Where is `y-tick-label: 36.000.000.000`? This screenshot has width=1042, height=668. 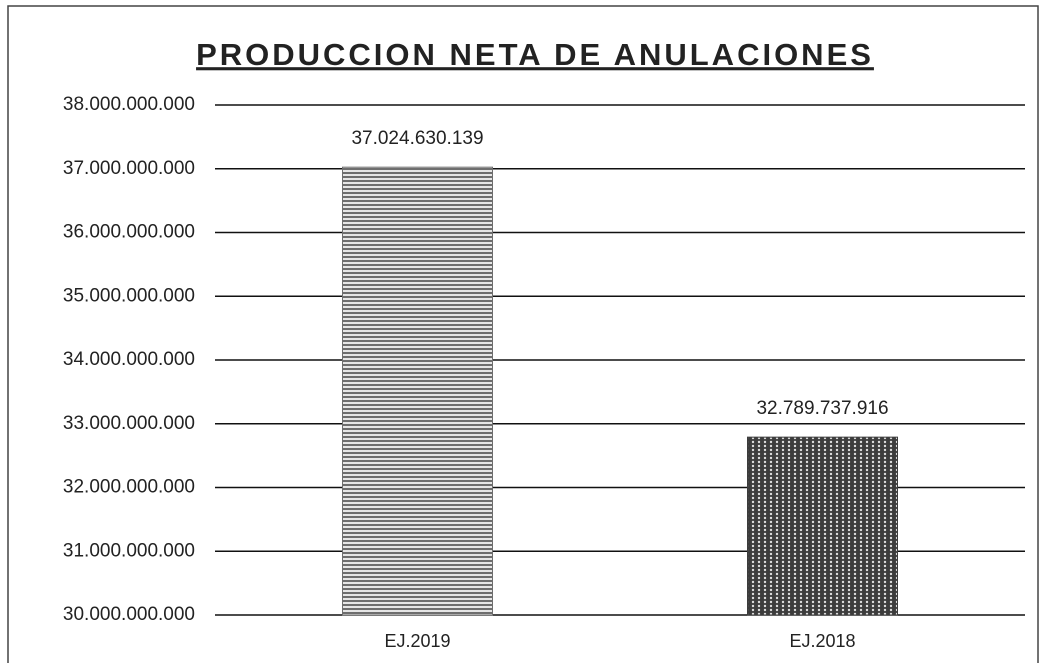
y-tick-label: 36.000.000.000 is located at coordinates (129, 232).